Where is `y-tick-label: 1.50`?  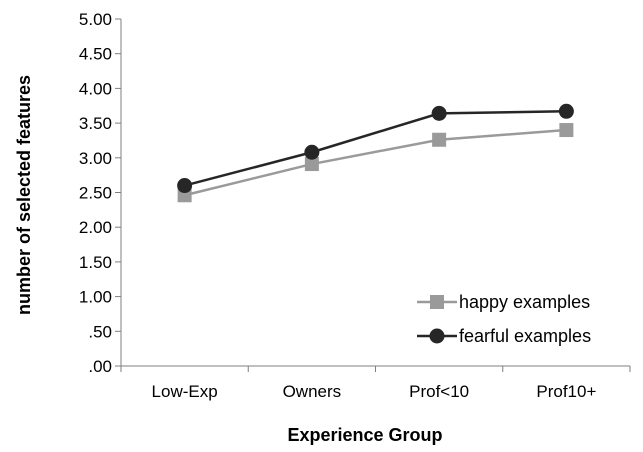
y-tick-label: 1.50 is located at coordinates (95, 262).